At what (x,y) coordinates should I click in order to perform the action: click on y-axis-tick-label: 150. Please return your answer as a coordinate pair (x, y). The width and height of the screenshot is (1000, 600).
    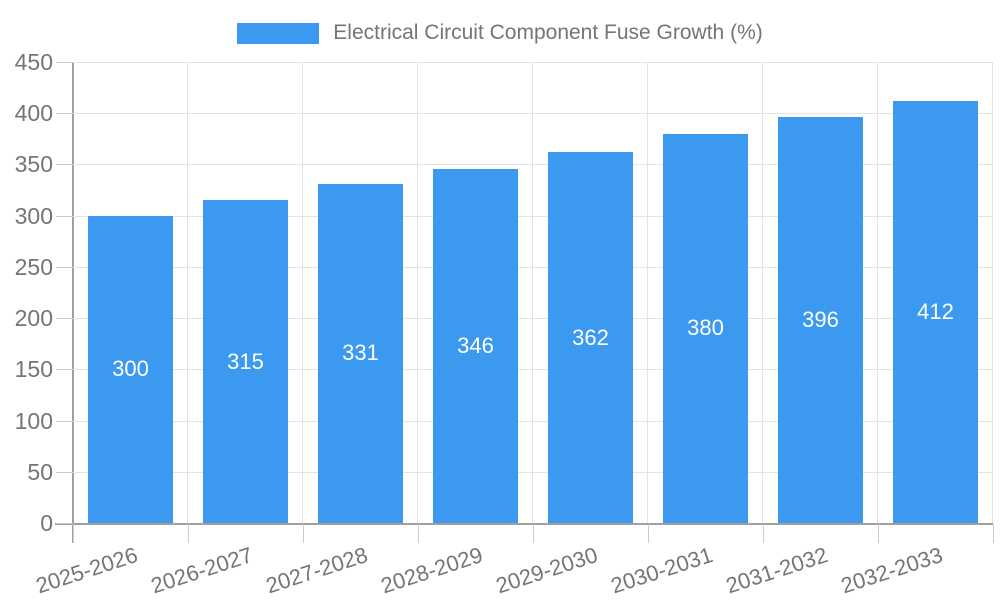
    Looking at the image, I should click on (33, 369).